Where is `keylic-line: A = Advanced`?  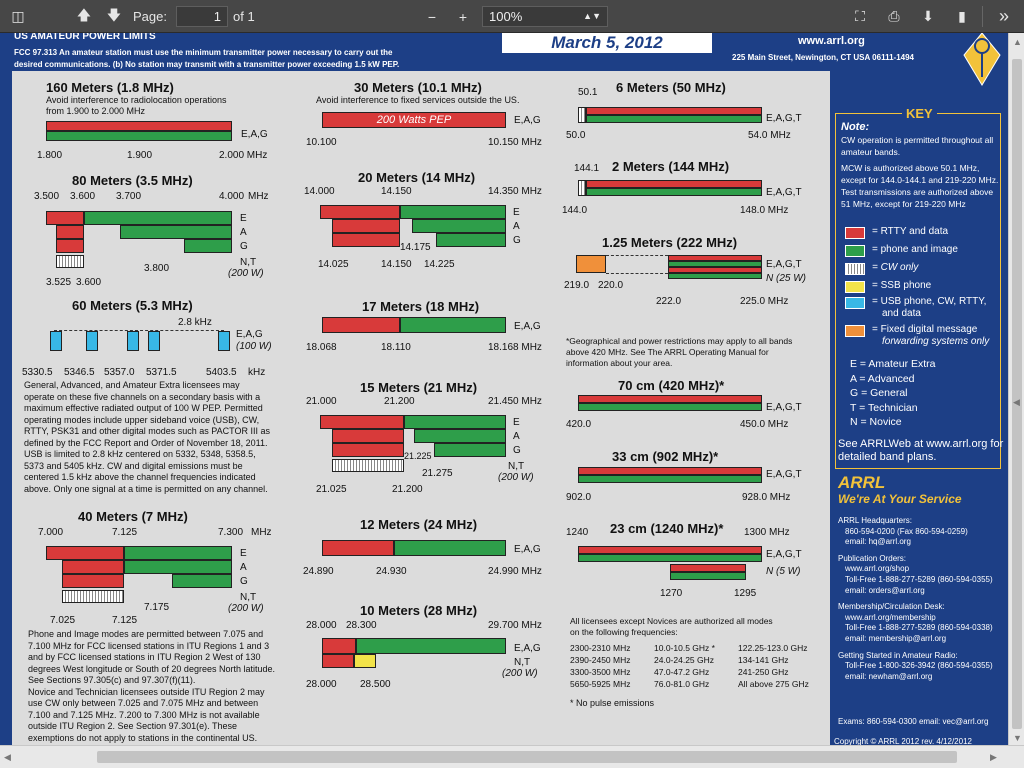
keylic-line: A = Advanced is located at coordinates (882, 378).